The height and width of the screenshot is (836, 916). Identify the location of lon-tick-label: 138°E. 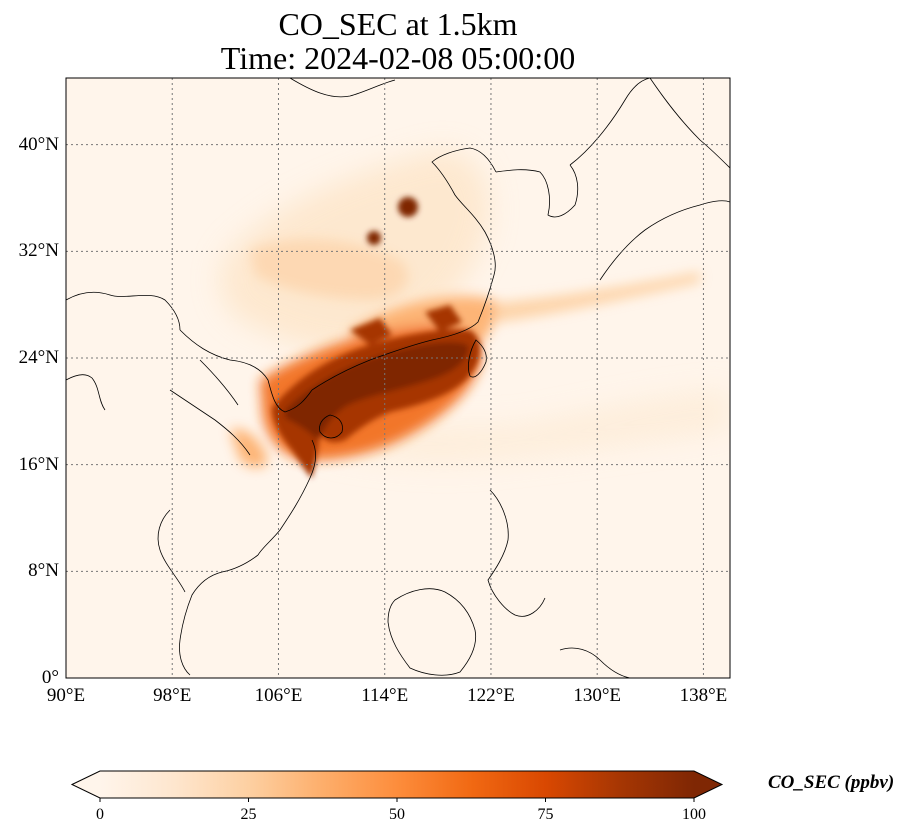
(703, 695).